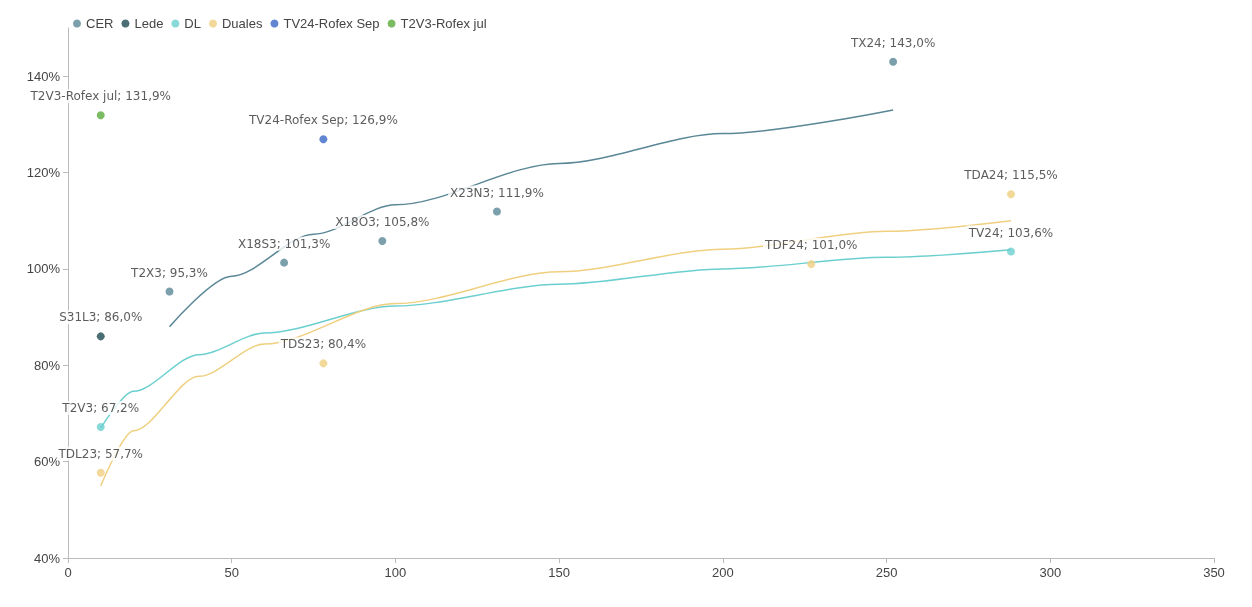 The height and width of the screenshot is (607, 1252). What do you see at coordinates (892, 42) in the screenshot?
I see `data-label: TX24; 143,0%` at bounding box center [892, 42].